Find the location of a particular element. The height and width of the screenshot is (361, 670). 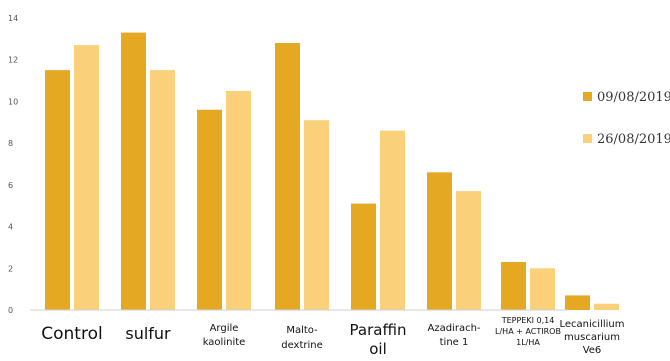

x-category-label-line: Malto- is located at coordinates (302, 330).